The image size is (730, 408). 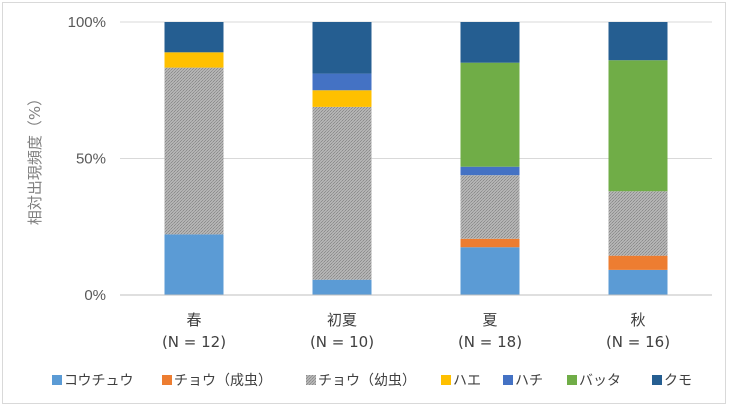 I want to click on x-category-label: 秋, so click(x=637, y=320).